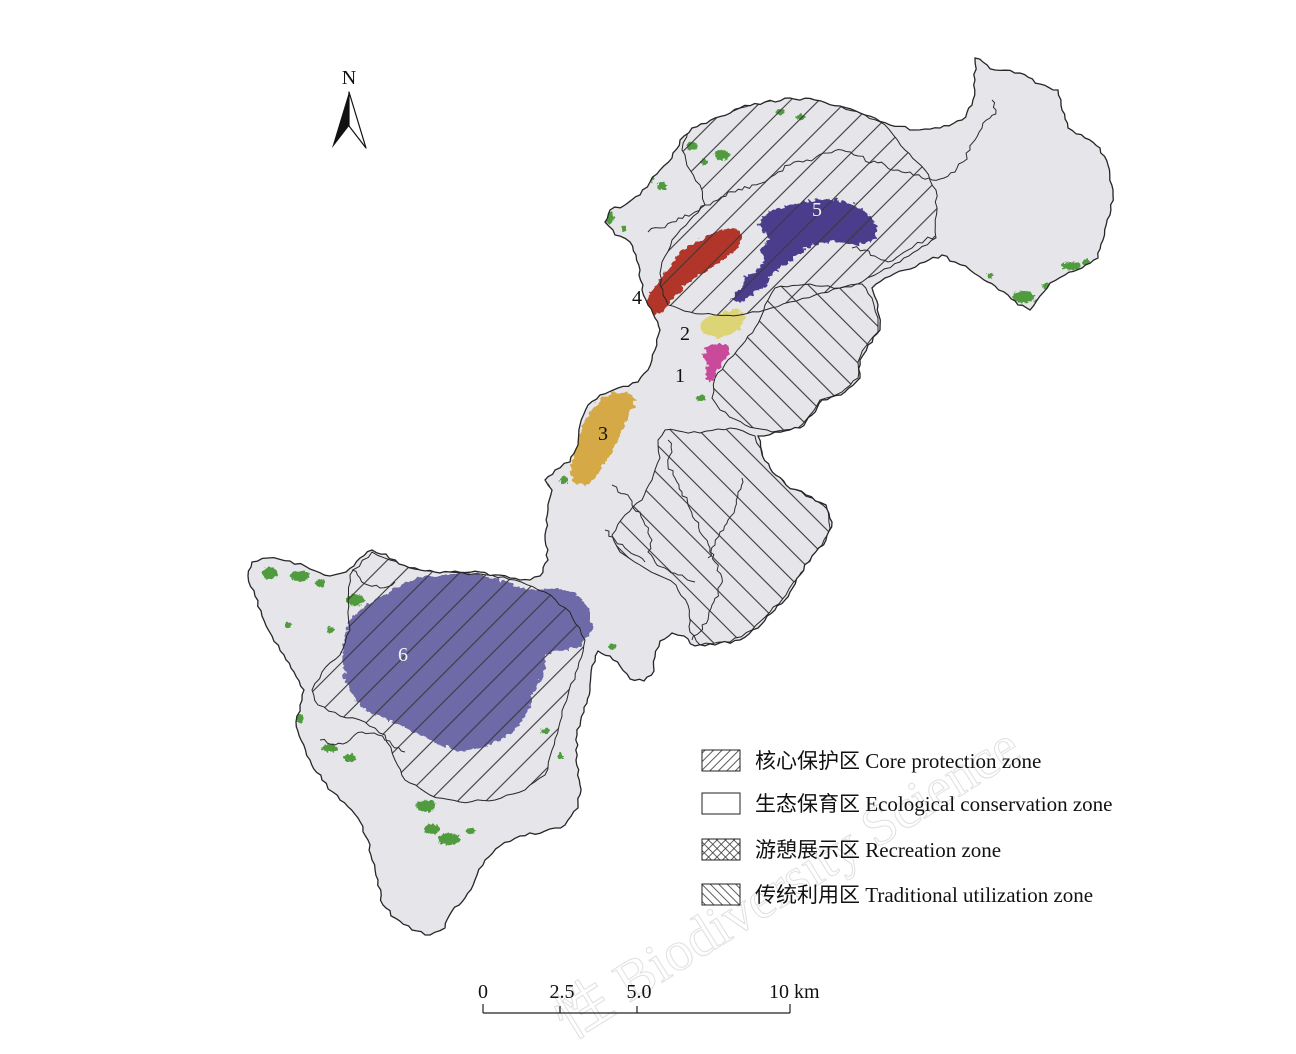 The height and width of the screenshot is (1054, 1296). I want to click on patch-labels: 1 2 3 4 5 6, so click(610, 432).